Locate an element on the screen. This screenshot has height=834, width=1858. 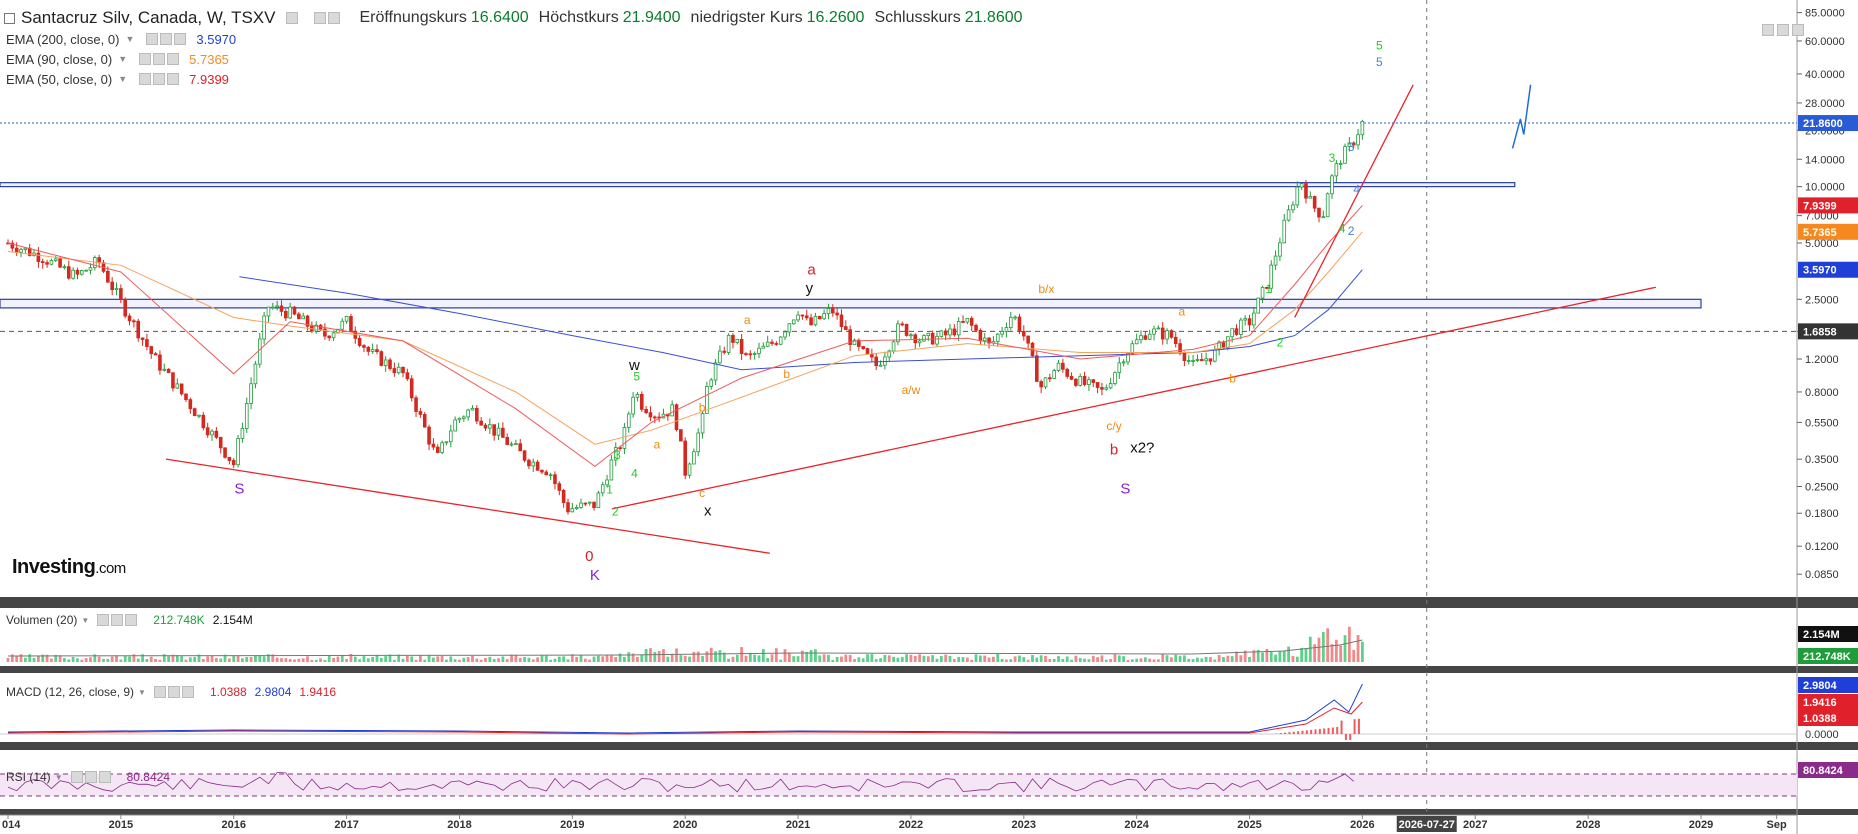
low-value: 16.2600 is located at coordinates (835, 17).